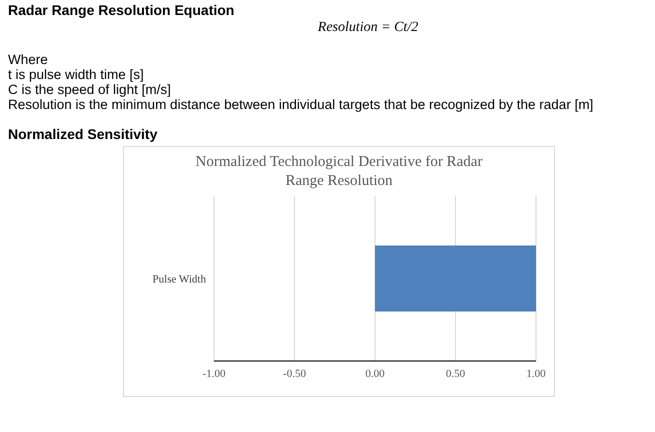 The image size is (655, 432). What do you see at coordinates (214, 374) in the screenshot?
I see `x-tick-label: -1.00` at bounding box center [214, 374].